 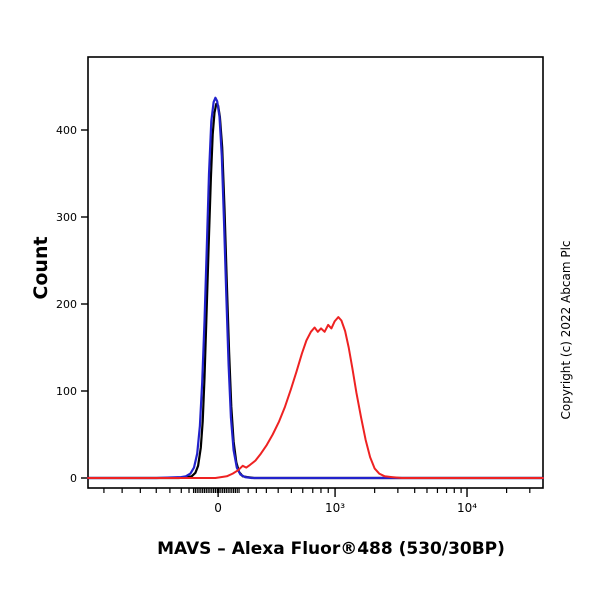 I want to click on chart-title: MAVS – Alexa Fluor®488 (530/30BP), so click(x=331, y=549).